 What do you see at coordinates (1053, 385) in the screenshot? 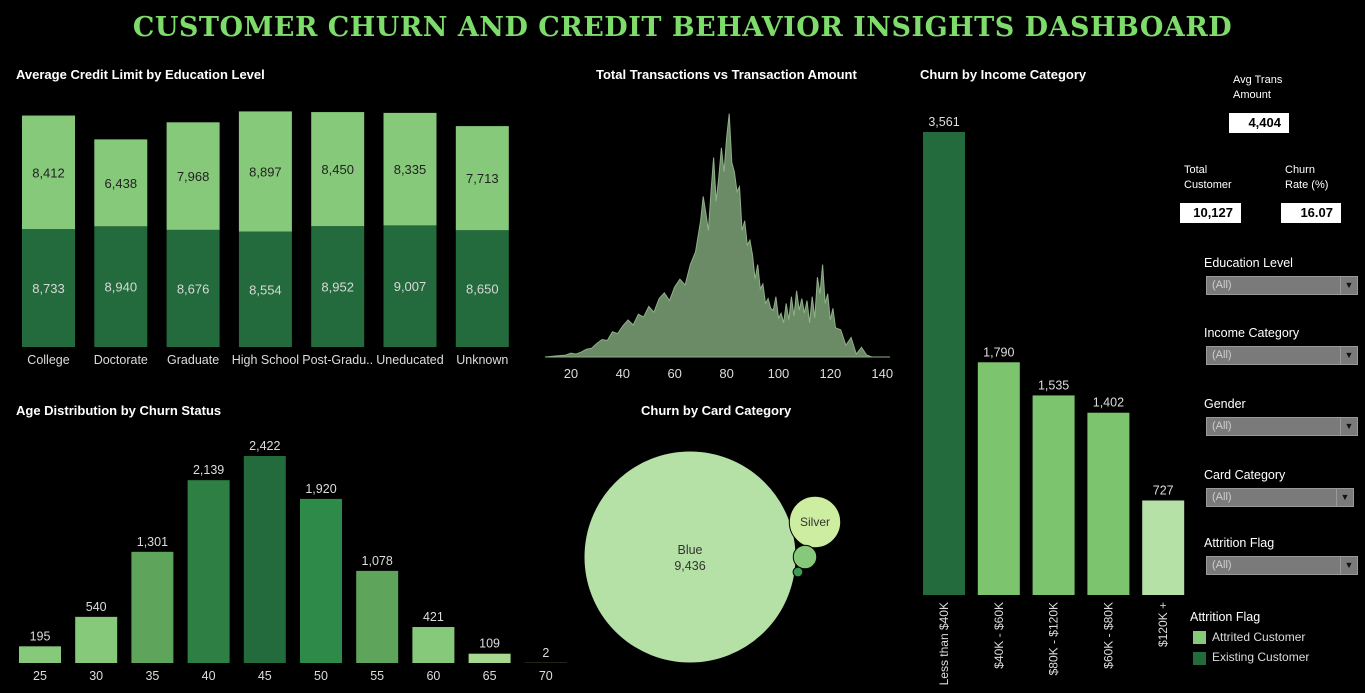
I see `data-label-2: 1,535` at bounding box center [1053, 385].